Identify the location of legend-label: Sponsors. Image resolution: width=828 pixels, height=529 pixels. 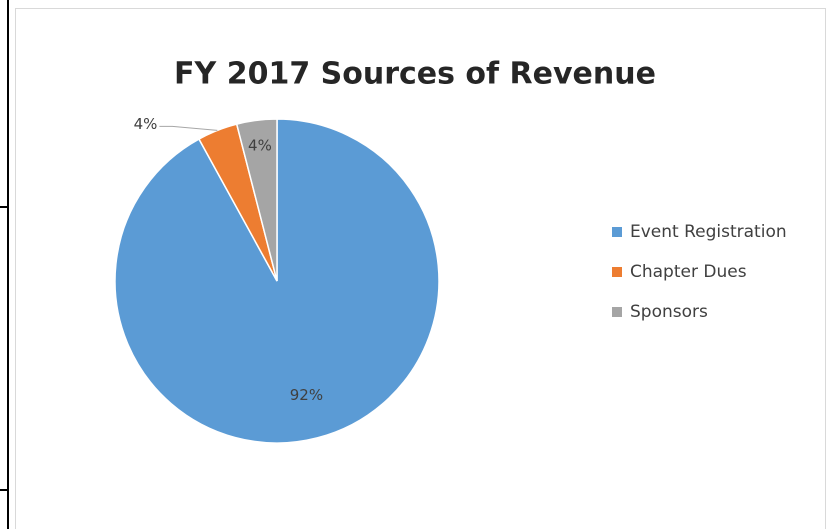
(669, 312).